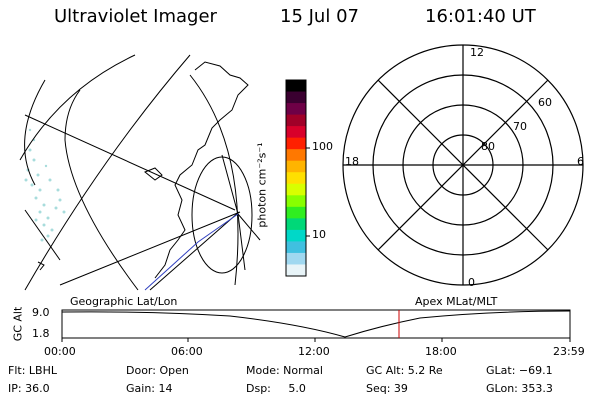  Describe the element at coordinates (135, 16) in the screenshot. I see `instrument-title: Ultraviolet Imager` at that location.